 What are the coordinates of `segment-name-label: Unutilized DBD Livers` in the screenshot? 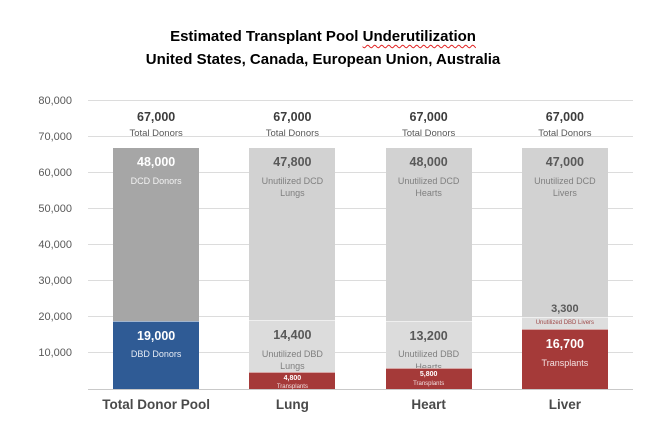 It's located at (565, 323).